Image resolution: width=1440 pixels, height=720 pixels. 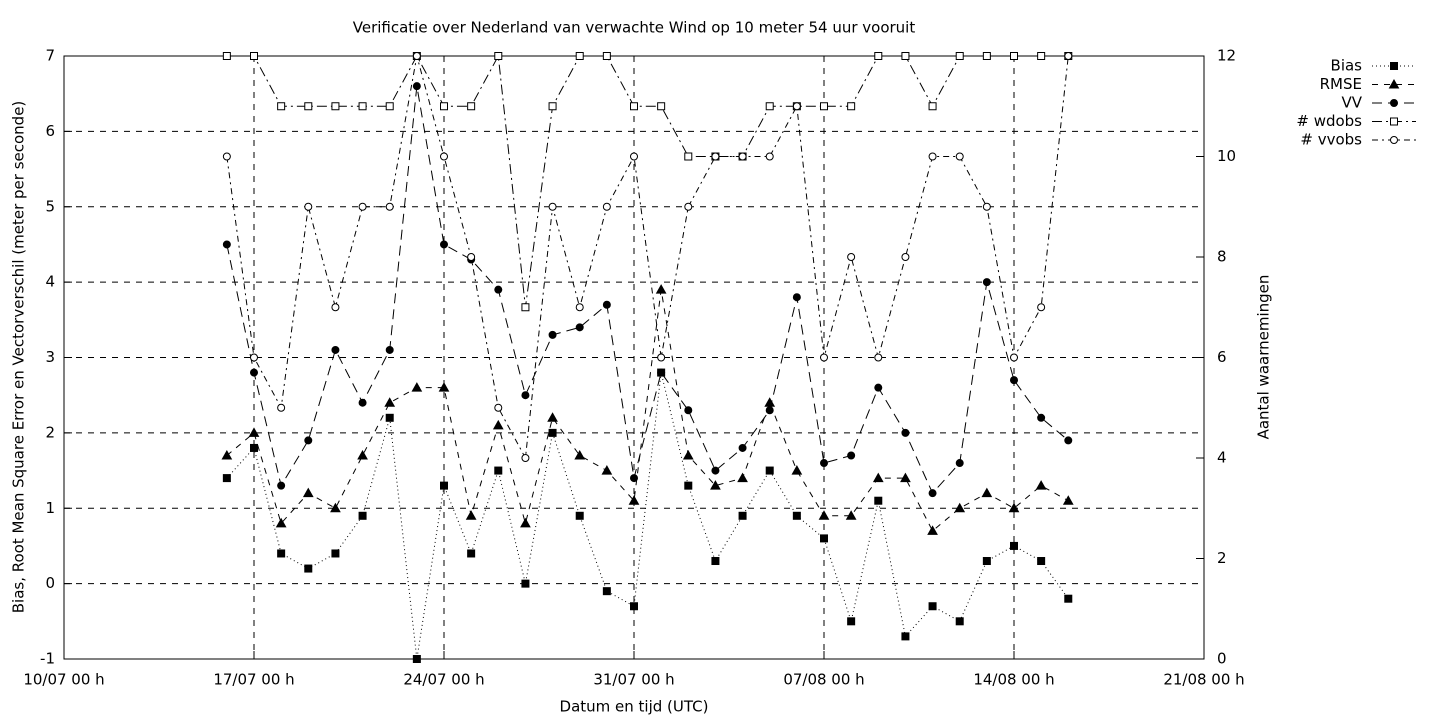 I want to click on x-tick-label: 10/07 00 h, so click(x=63, y=680).